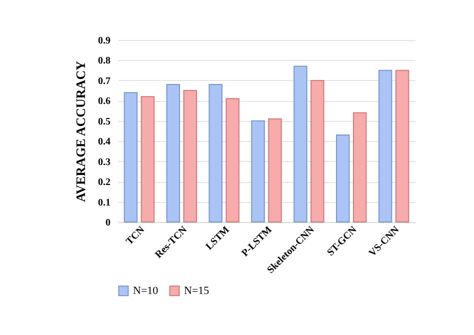 The image size is (474, 335). I want to click on y-tick-label: 0.9, so click(104, 41).